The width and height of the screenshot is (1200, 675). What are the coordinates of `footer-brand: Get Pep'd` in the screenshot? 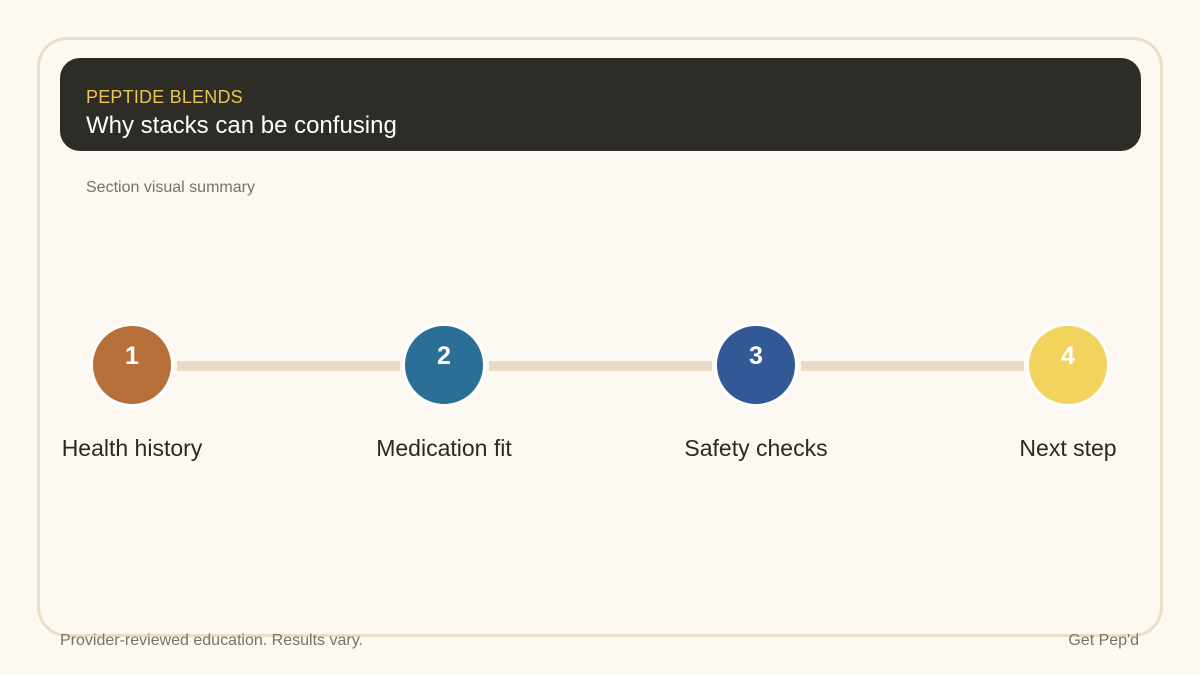 It's located at (1103, 640).